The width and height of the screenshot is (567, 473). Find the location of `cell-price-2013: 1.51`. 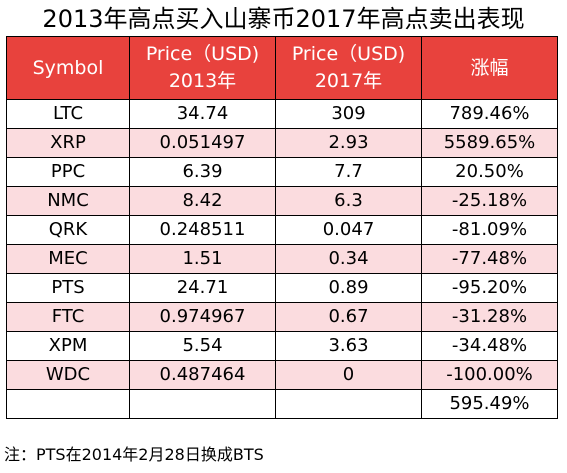

cell-price-2013: 1.51 is located at coordinates (202, 259).